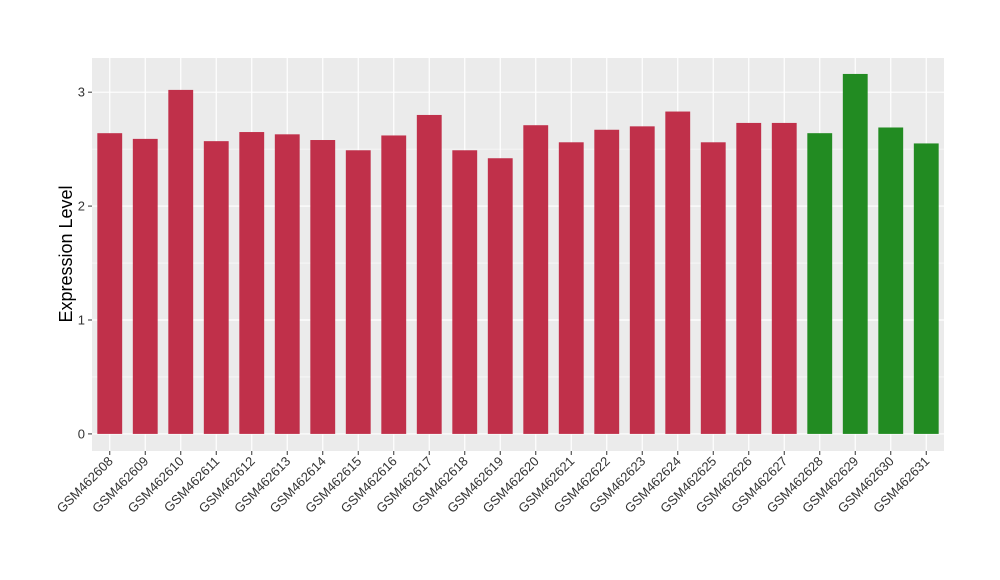 Image resolution: width=1000 pixels, height=580 pixels. Describe the element at coordinates (749, 278) in the screenshot. I see `bar-GSM462626` at that location.